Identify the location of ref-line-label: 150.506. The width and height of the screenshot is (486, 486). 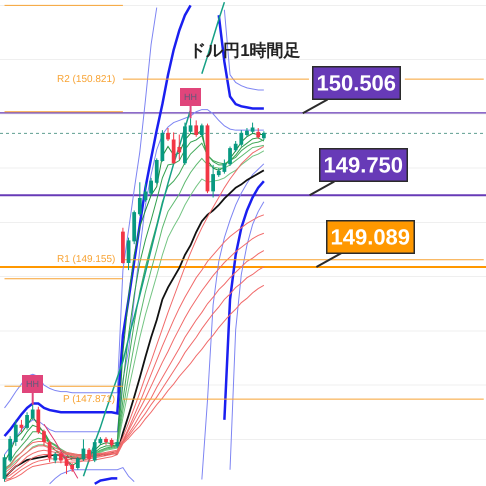
(356, 83).